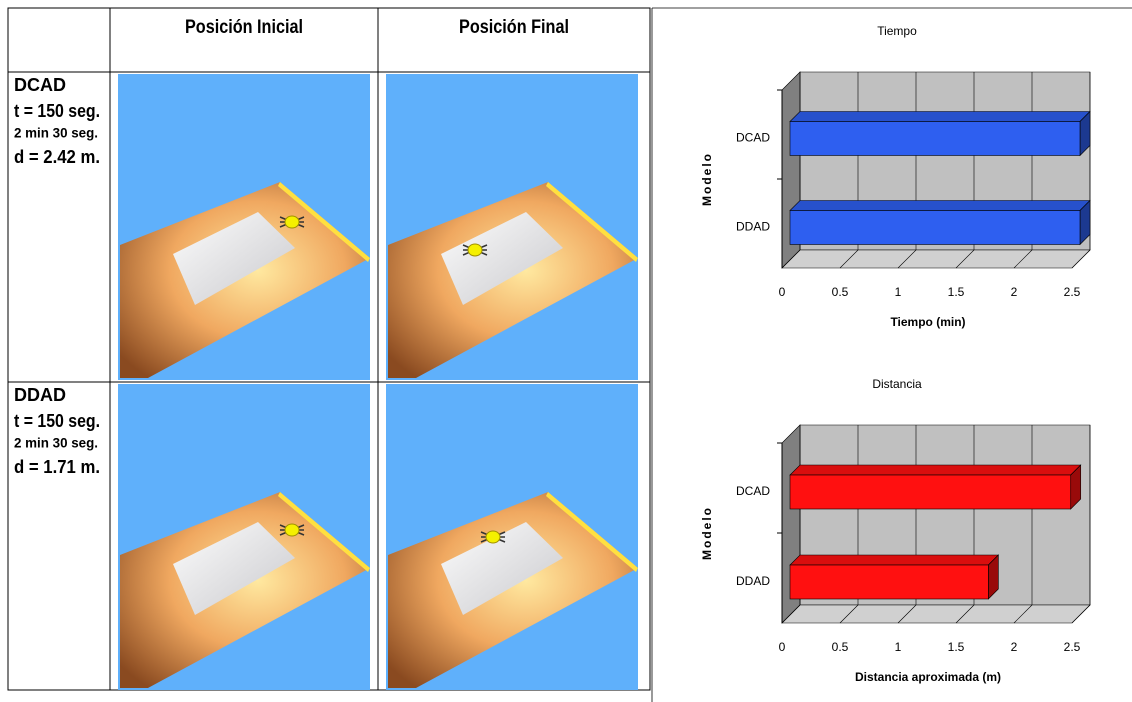  Describe the element at coordinates (514, 27) in the screenshot. I see `column-header: Posición Final` at that location.